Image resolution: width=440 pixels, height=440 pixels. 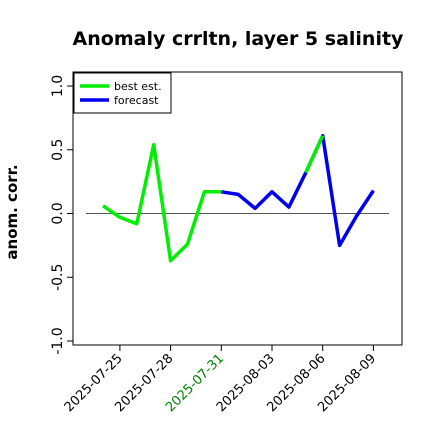 I want to click on y-tick-label: -0.5, so click(x=58, y=277).